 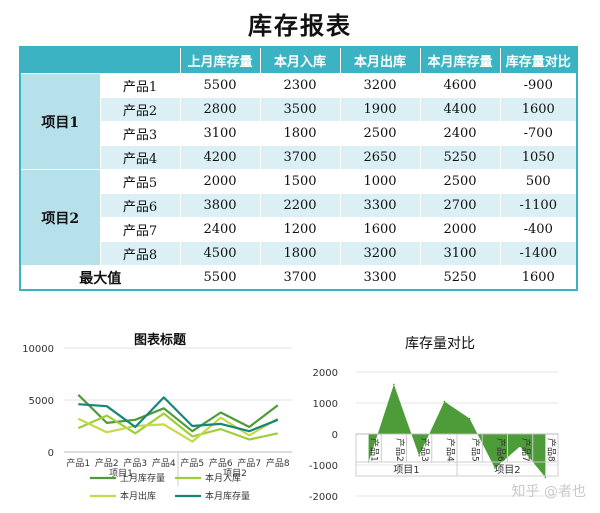 What do you see at coordinates (300, 181) in the screenshot?
I see `table-cell: 1500` at bounding box center [300, 181].